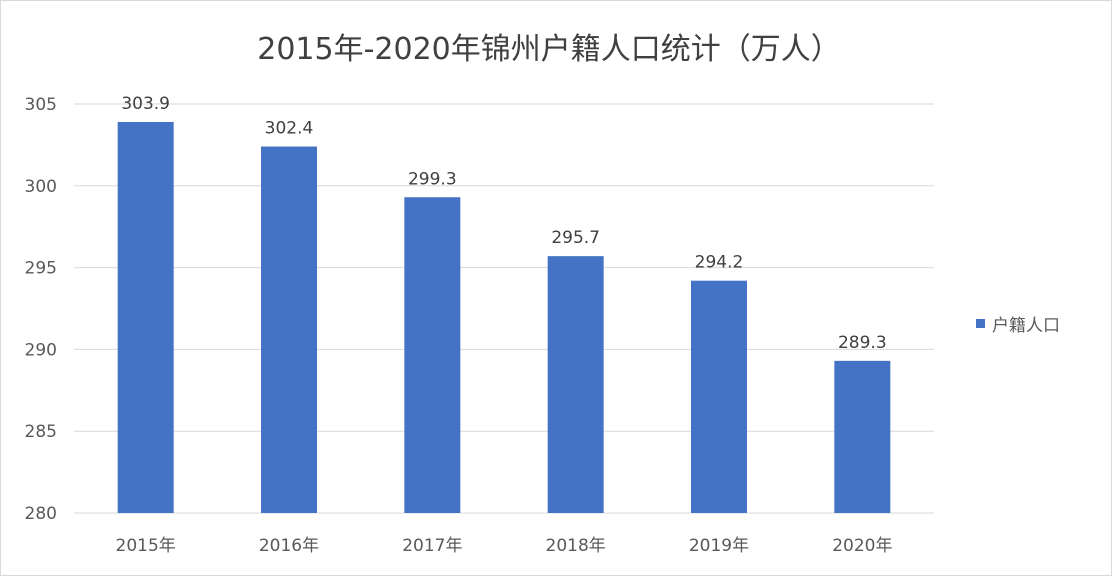 The height and width of the screenshot is (576, 1112). What do you see at coordinates (41, 309) in the screenshot?
I see `y-axis-ticks: 280 285 290 295 300 305` at bounding box center [41, 309].